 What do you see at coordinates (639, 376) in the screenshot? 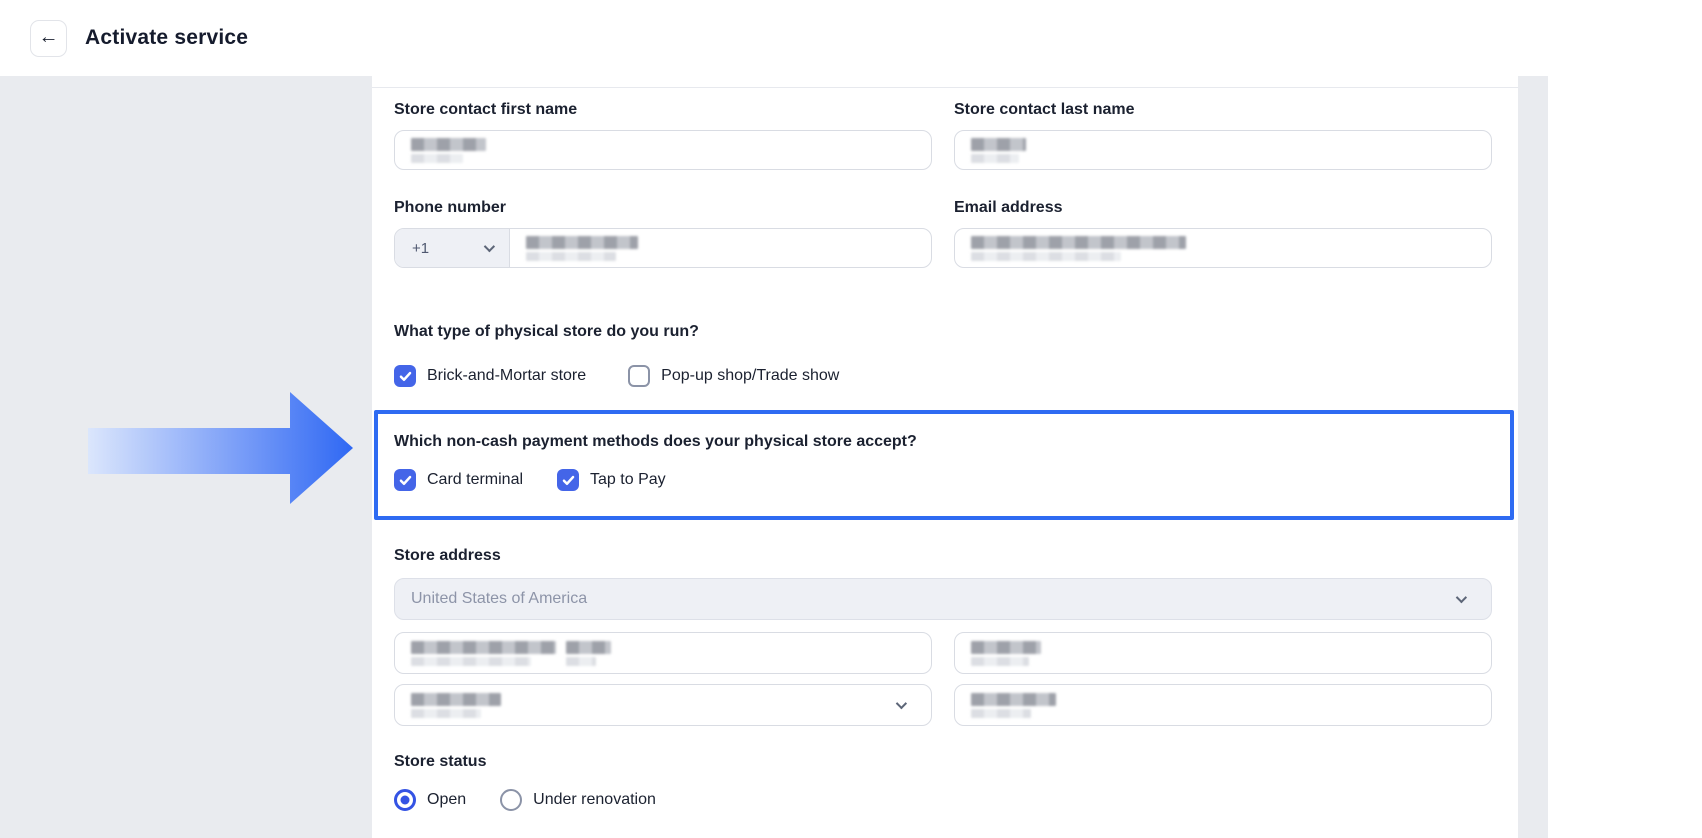
I see `checkbox-unchecked-icon` at bounding box center [639, 376].